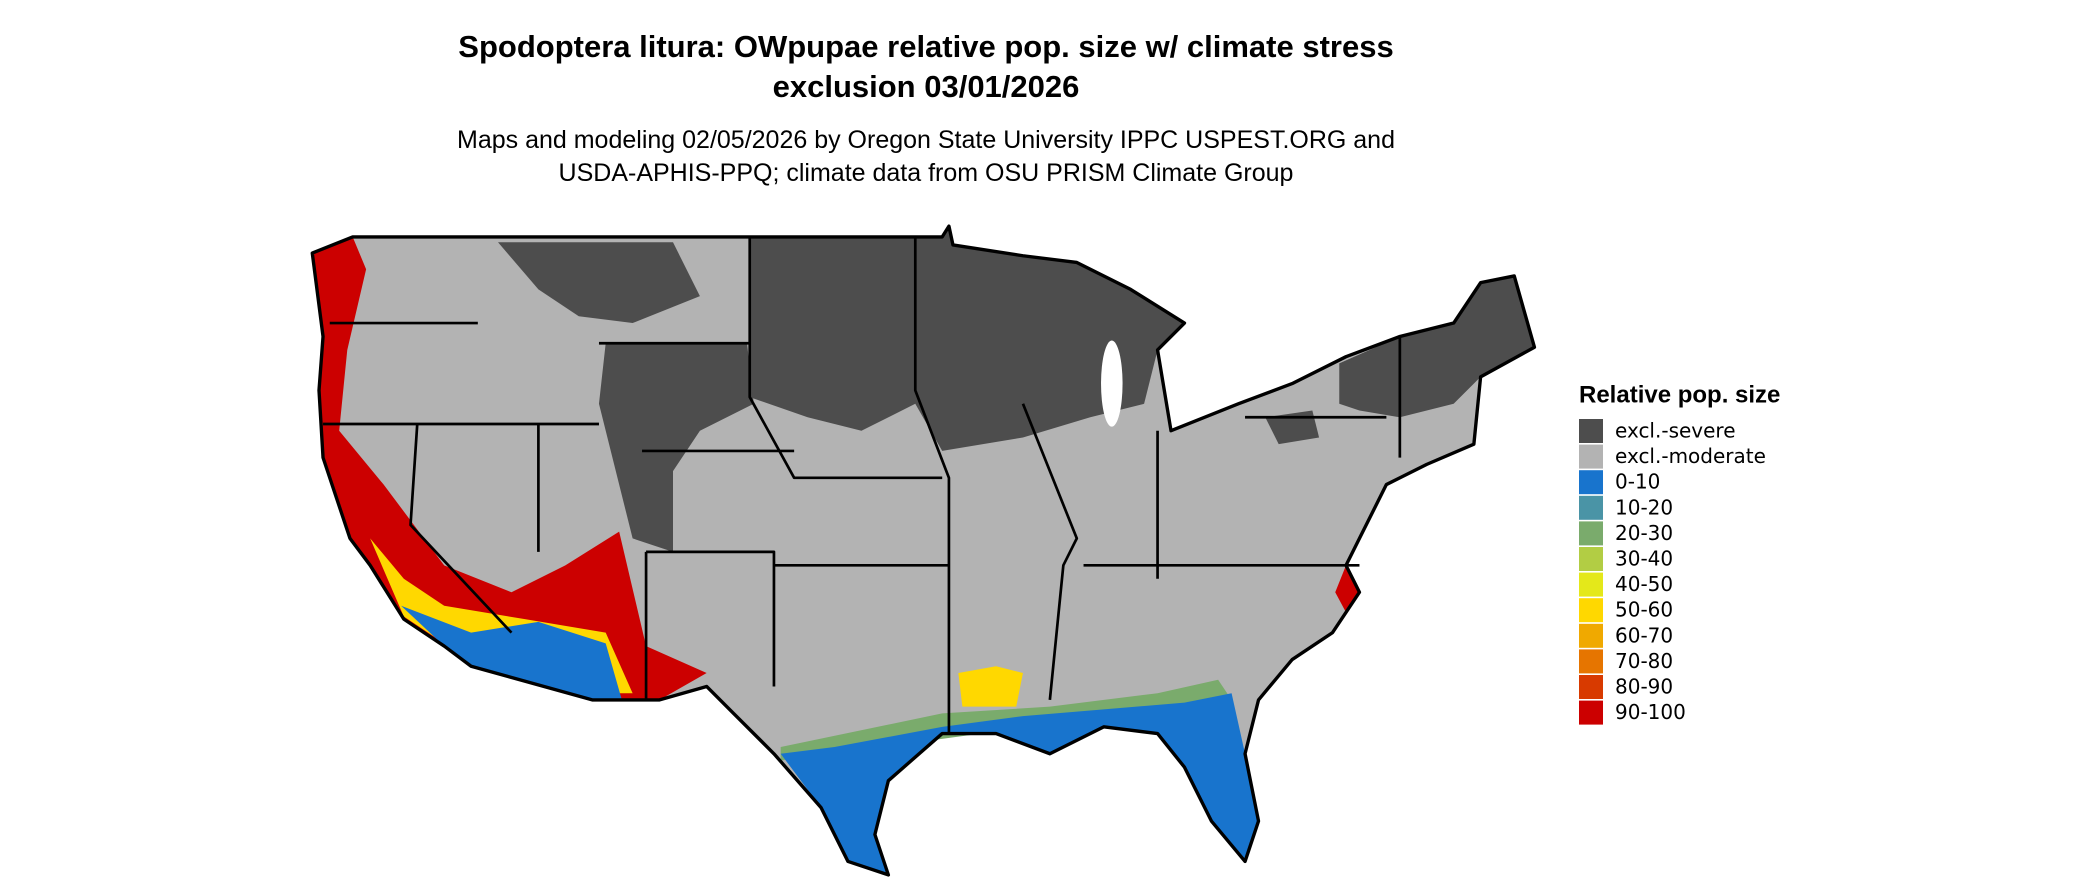 The image size is (2100, 892). Describe the element at coordinates (1675, 431) in the screenshot. I see `legend-label: excl.-severe` at that location.